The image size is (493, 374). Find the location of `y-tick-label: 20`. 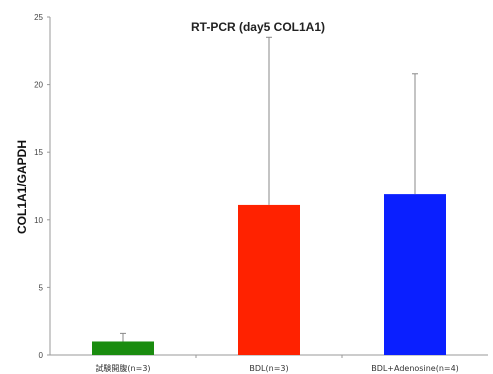

y-tick-label: 20 is located at coordinates (38, 85).